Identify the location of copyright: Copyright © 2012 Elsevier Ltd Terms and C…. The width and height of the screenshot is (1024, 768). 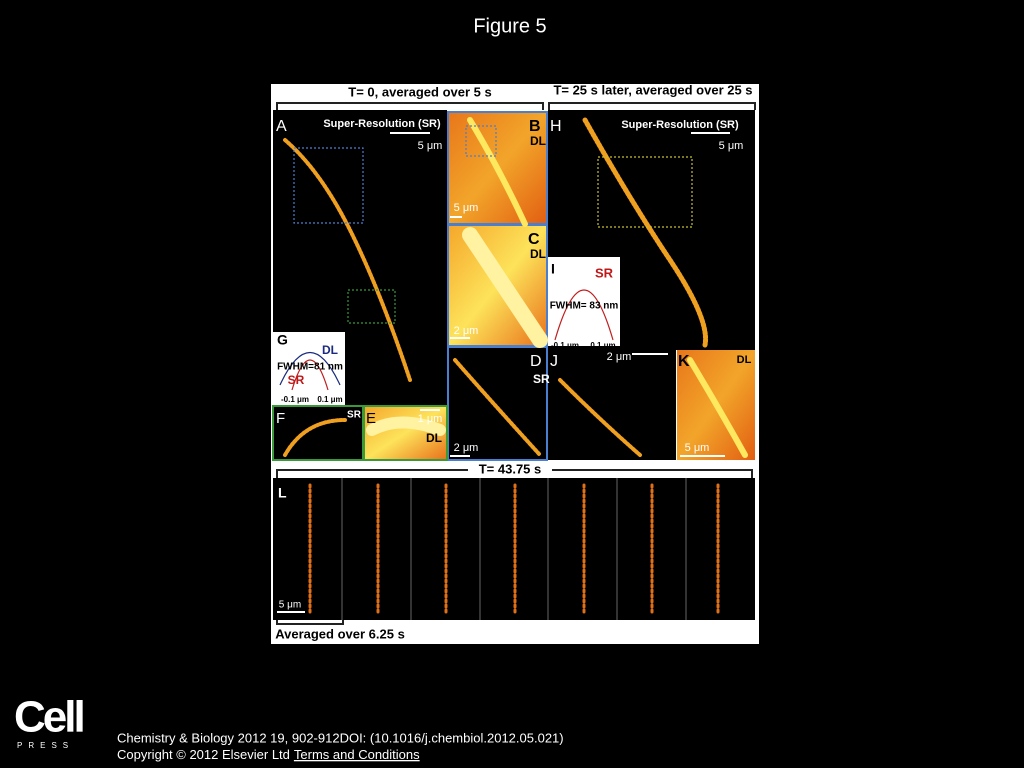
(268, 754).